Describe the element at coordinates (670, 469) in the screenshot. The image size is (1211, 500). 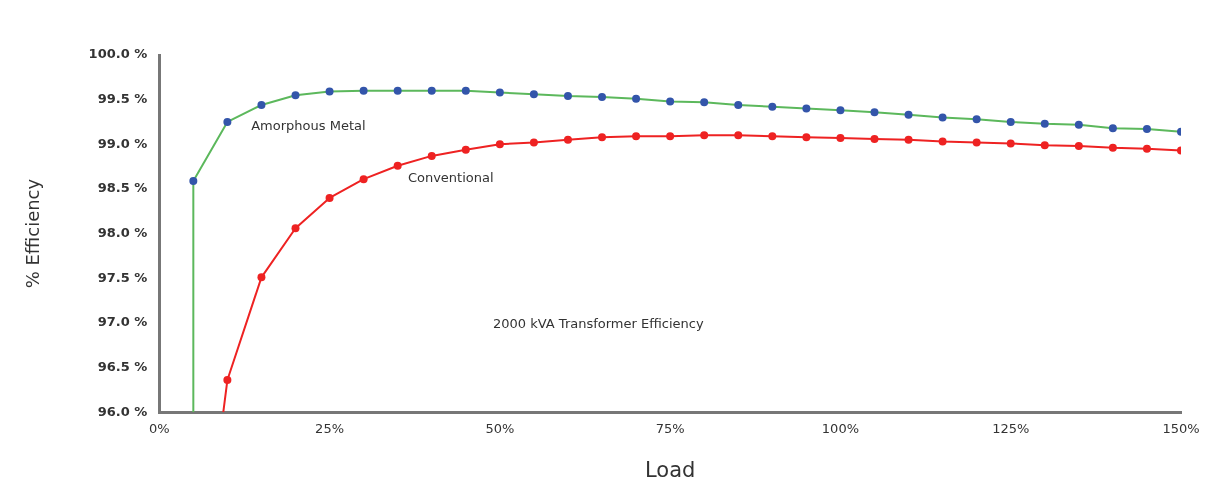
I see `x-axis-title: Load` at that location.